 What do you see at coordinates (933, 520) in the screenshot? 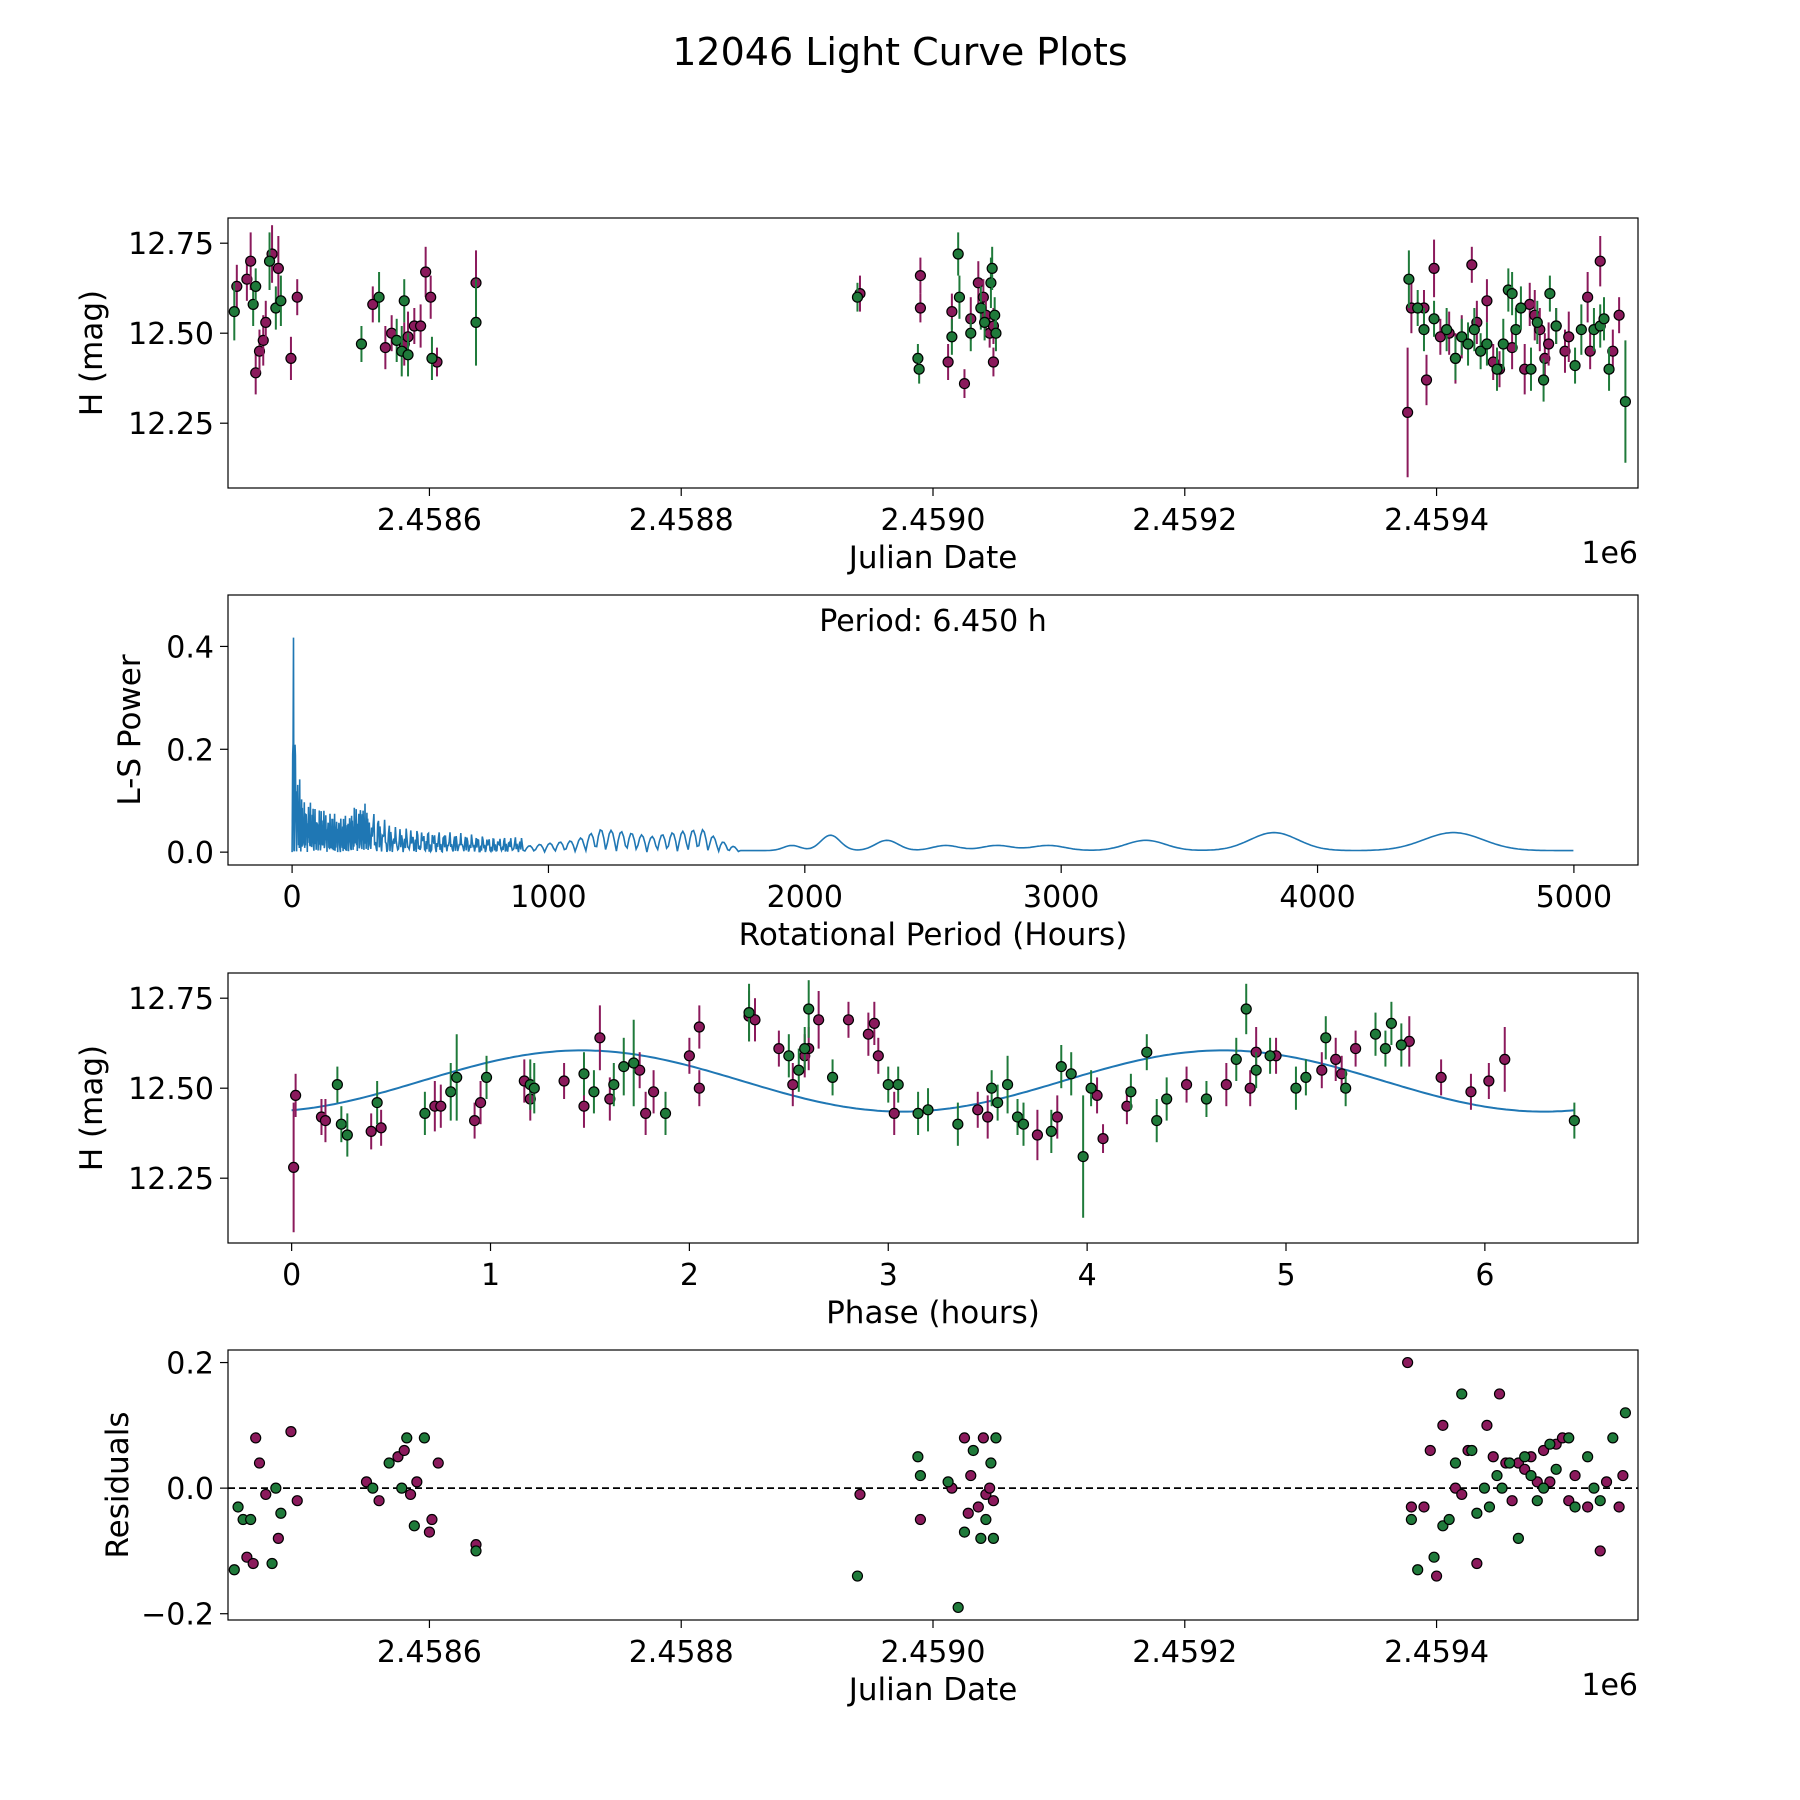
I see `x-tick-label: 2.4590` at bounding box center [933, 520].